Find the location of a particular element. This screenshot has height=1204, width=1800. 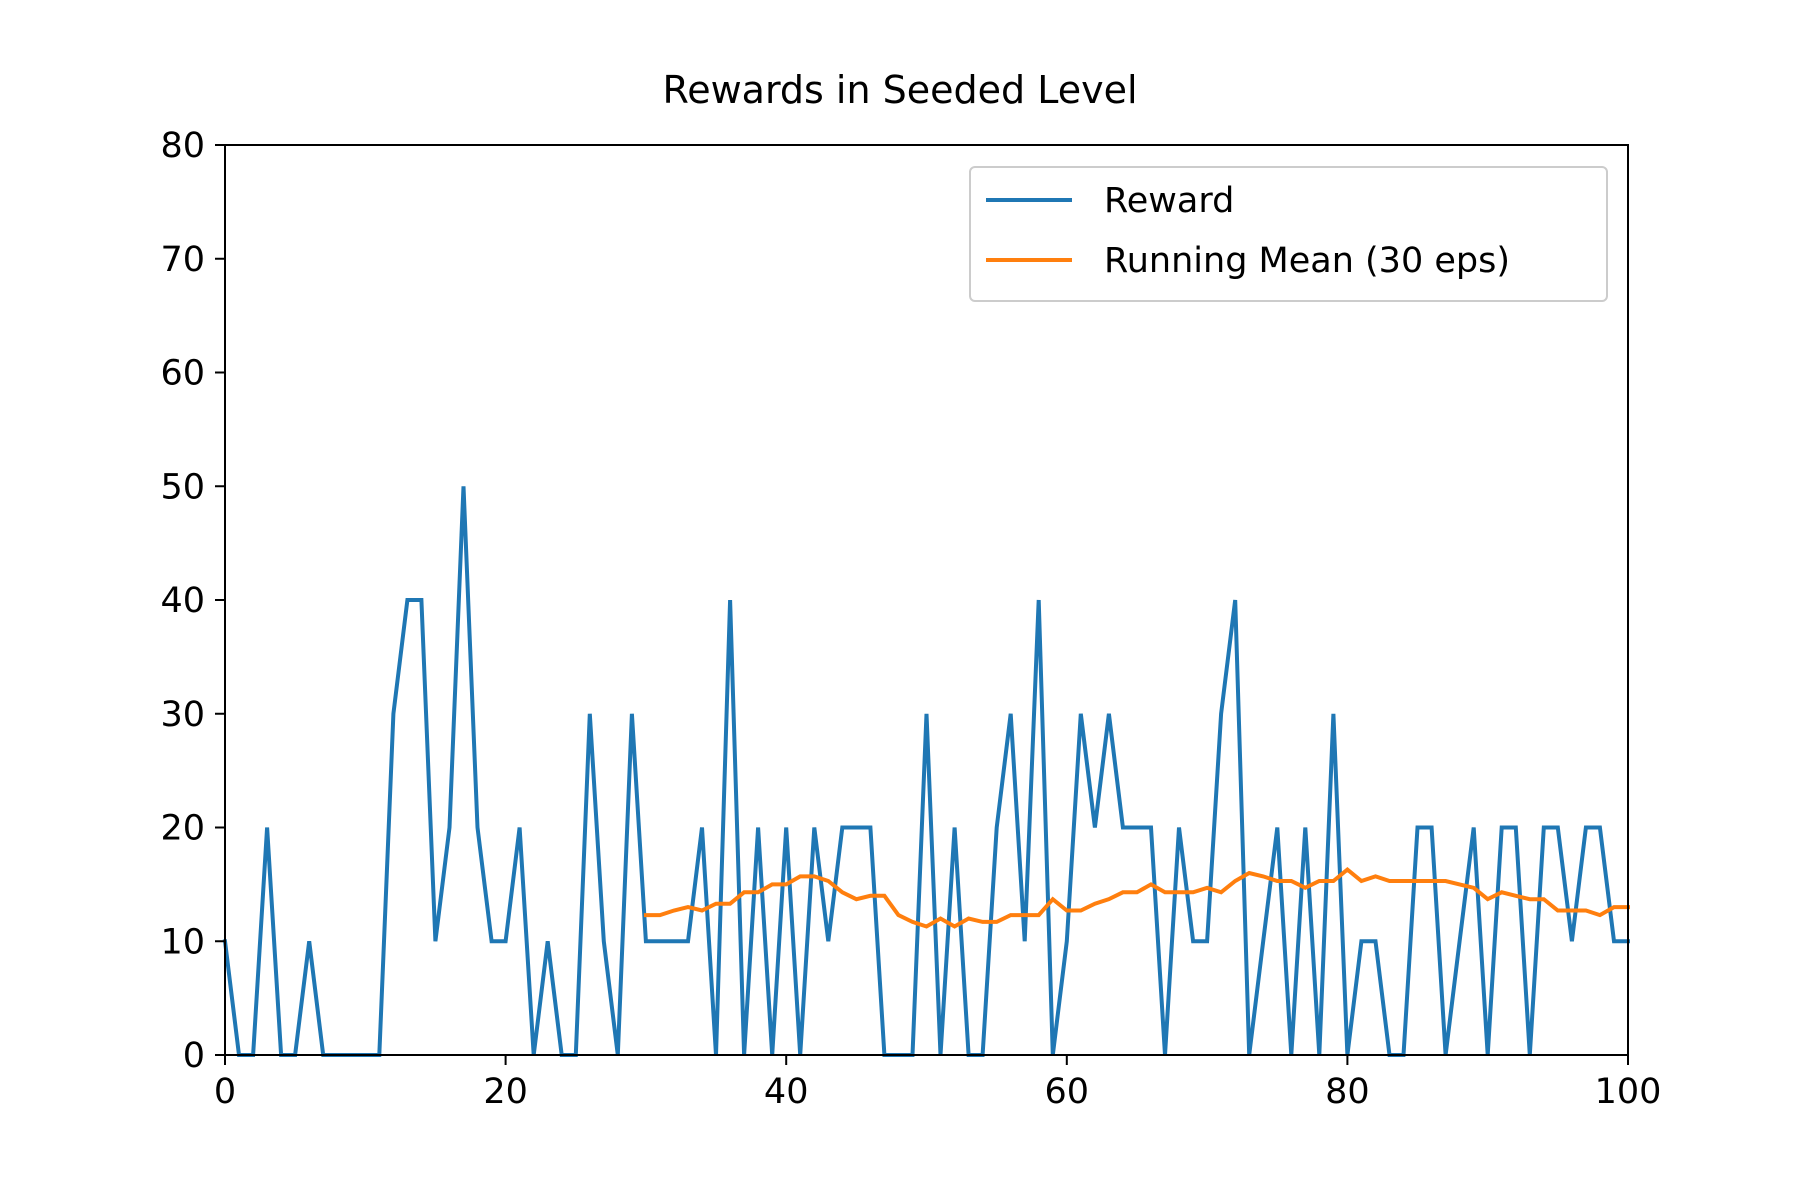

legend: Reward Running Mean (30 eps) is located at coordinates (1288, 234).